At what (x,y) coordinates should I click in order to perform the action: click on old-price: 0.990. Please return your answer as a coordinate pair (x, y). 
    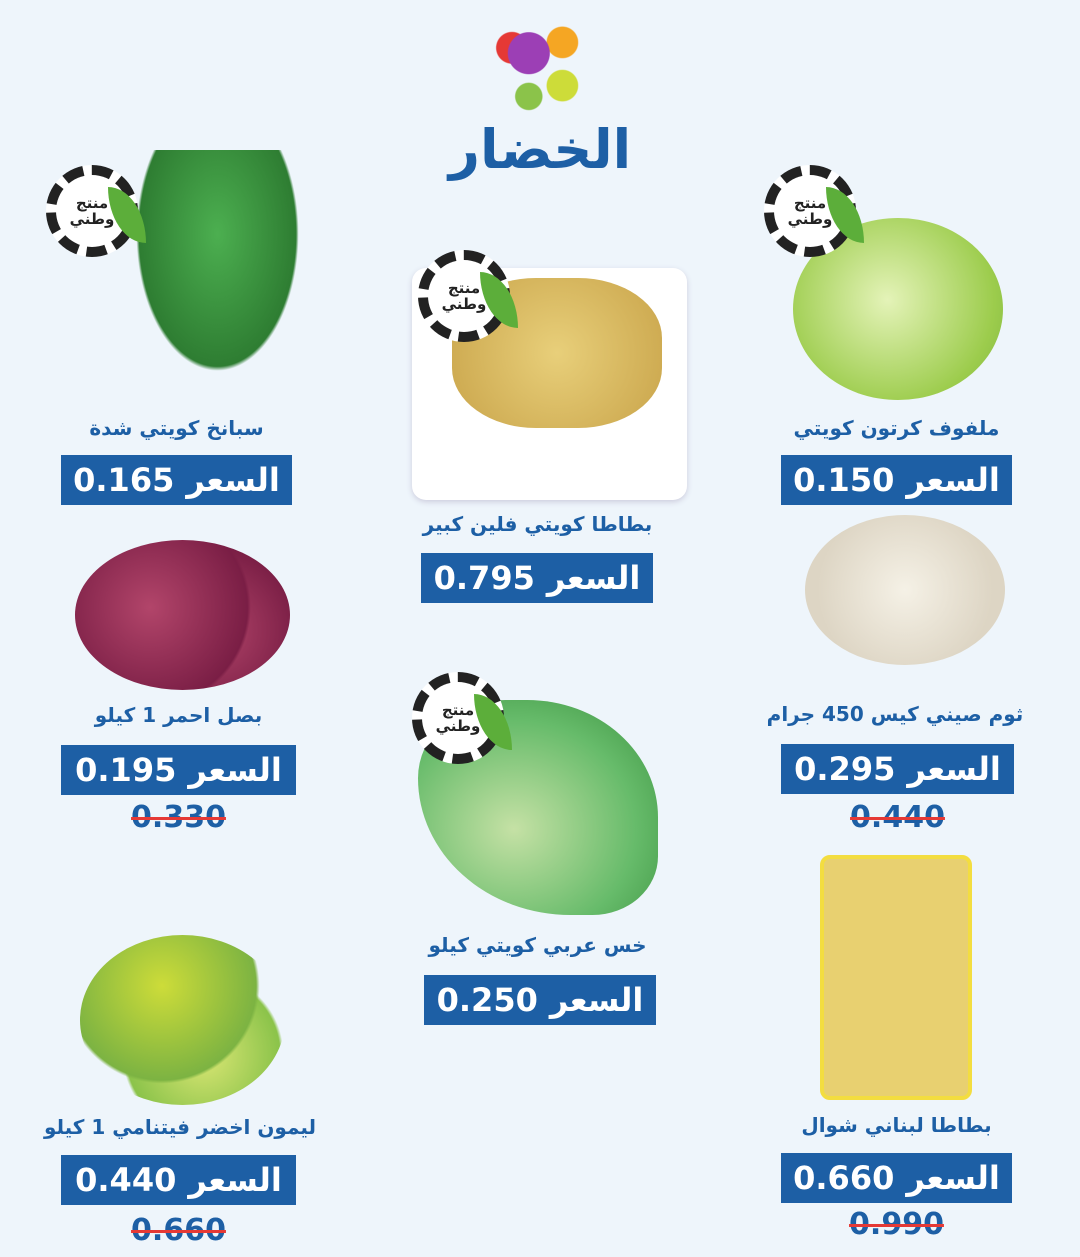
    Looking at the image, I should click on (896, 1224).